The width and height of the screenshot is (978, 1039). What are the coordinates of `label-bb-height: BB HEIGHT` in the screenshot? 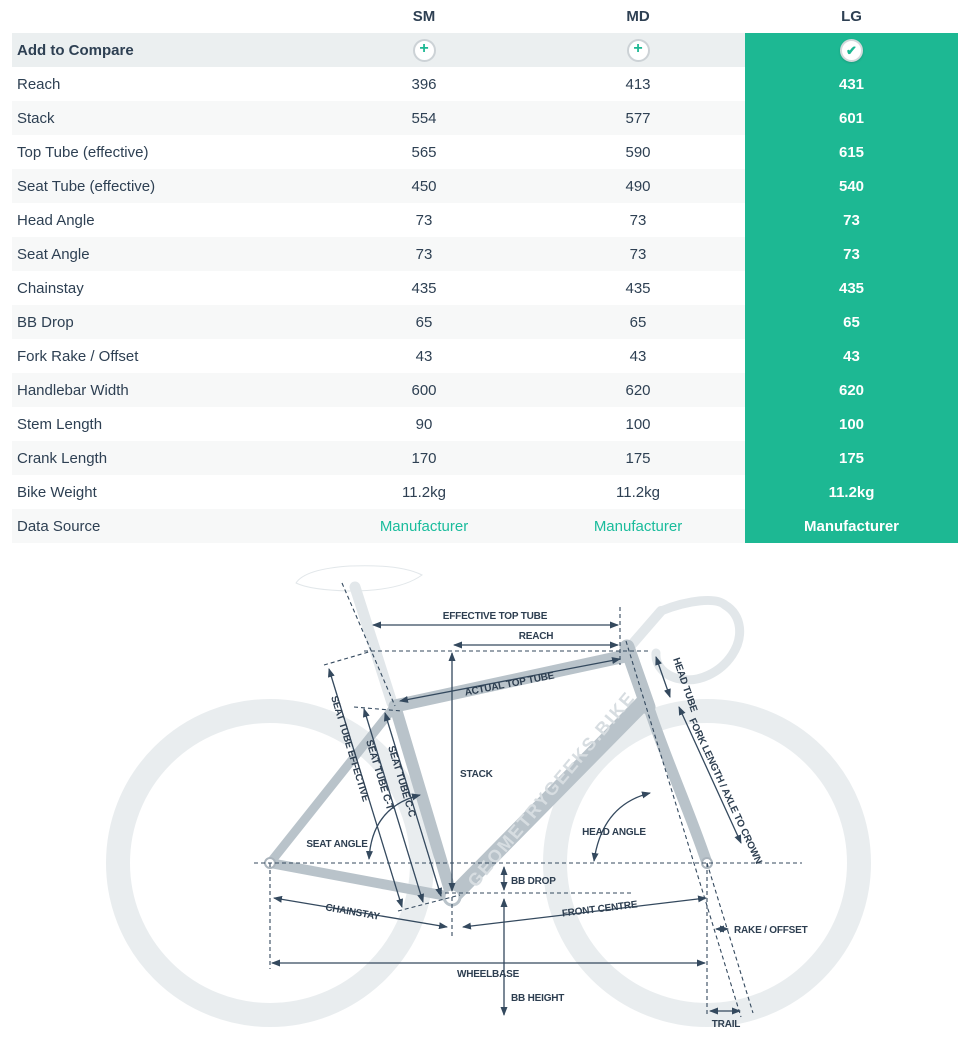 It's located at (537, 998).